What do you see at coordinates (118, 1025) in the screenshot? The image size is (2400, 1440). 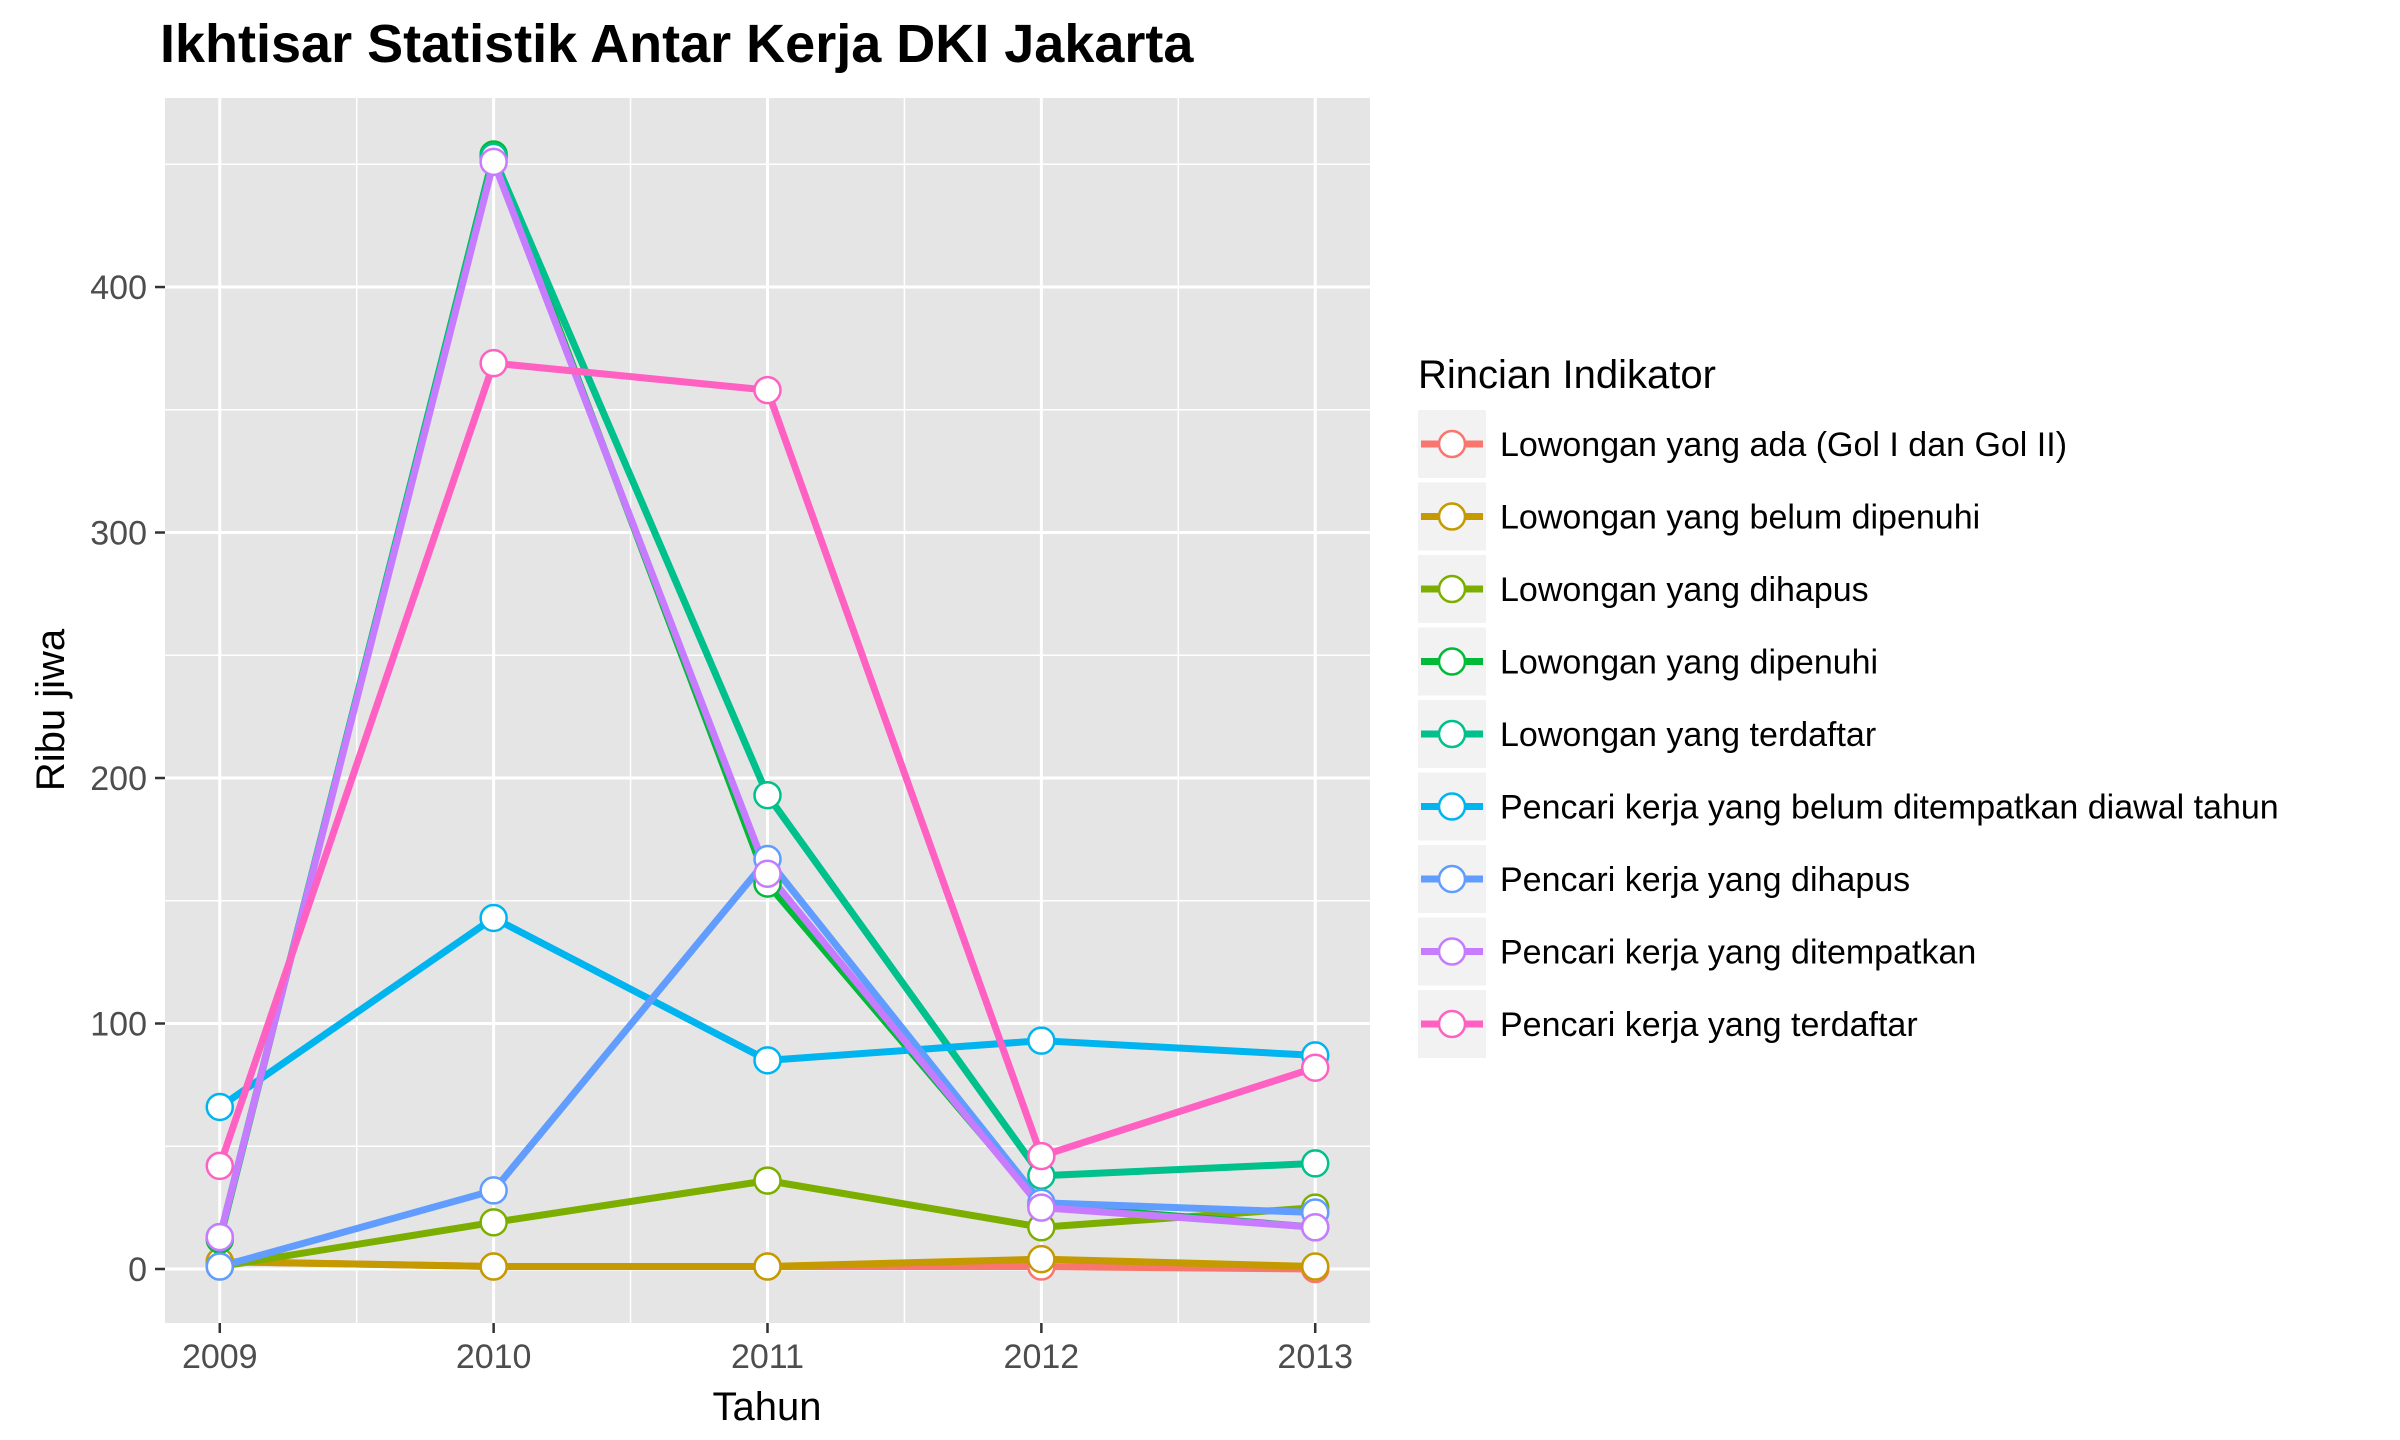 I see `y-tick-label: 100` at bounding box center [118, 1025].